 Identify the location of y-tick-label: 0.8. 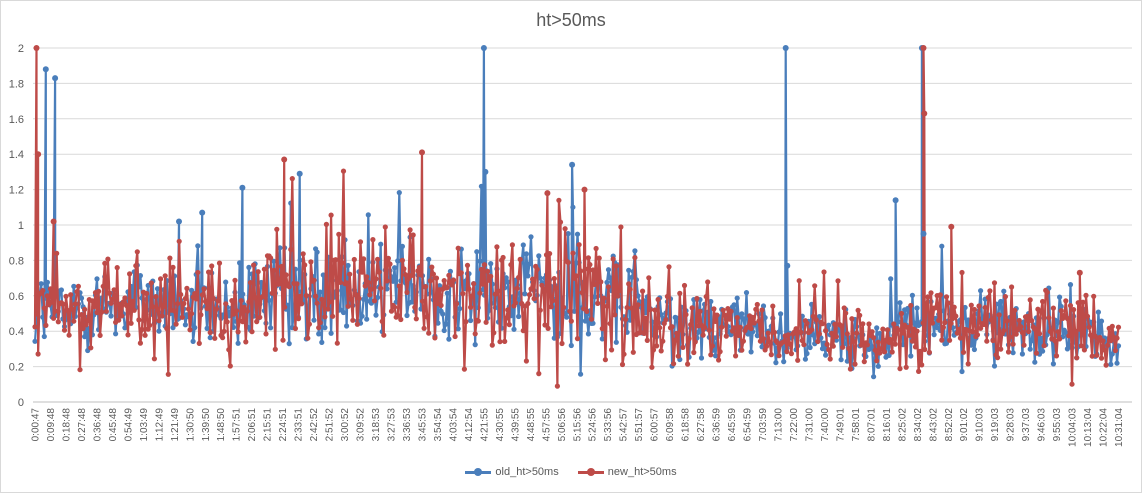
(16, 261).